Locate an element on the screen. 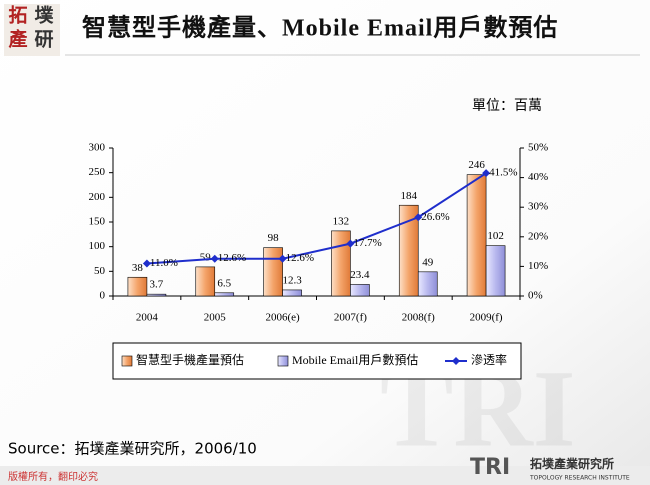 Image resolution: width=650 pixels, height=485 pixels. y2-tick-label: 20% is located at coordinates (538, 236).